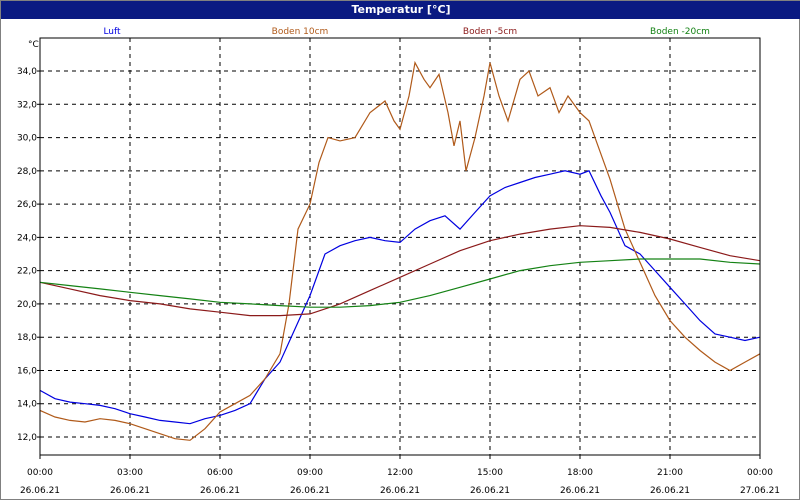  What do you see at coordinates (27, 238) in the screenshot?
I see `y-tick-label: 24,0` at bounding box center [27, 238].